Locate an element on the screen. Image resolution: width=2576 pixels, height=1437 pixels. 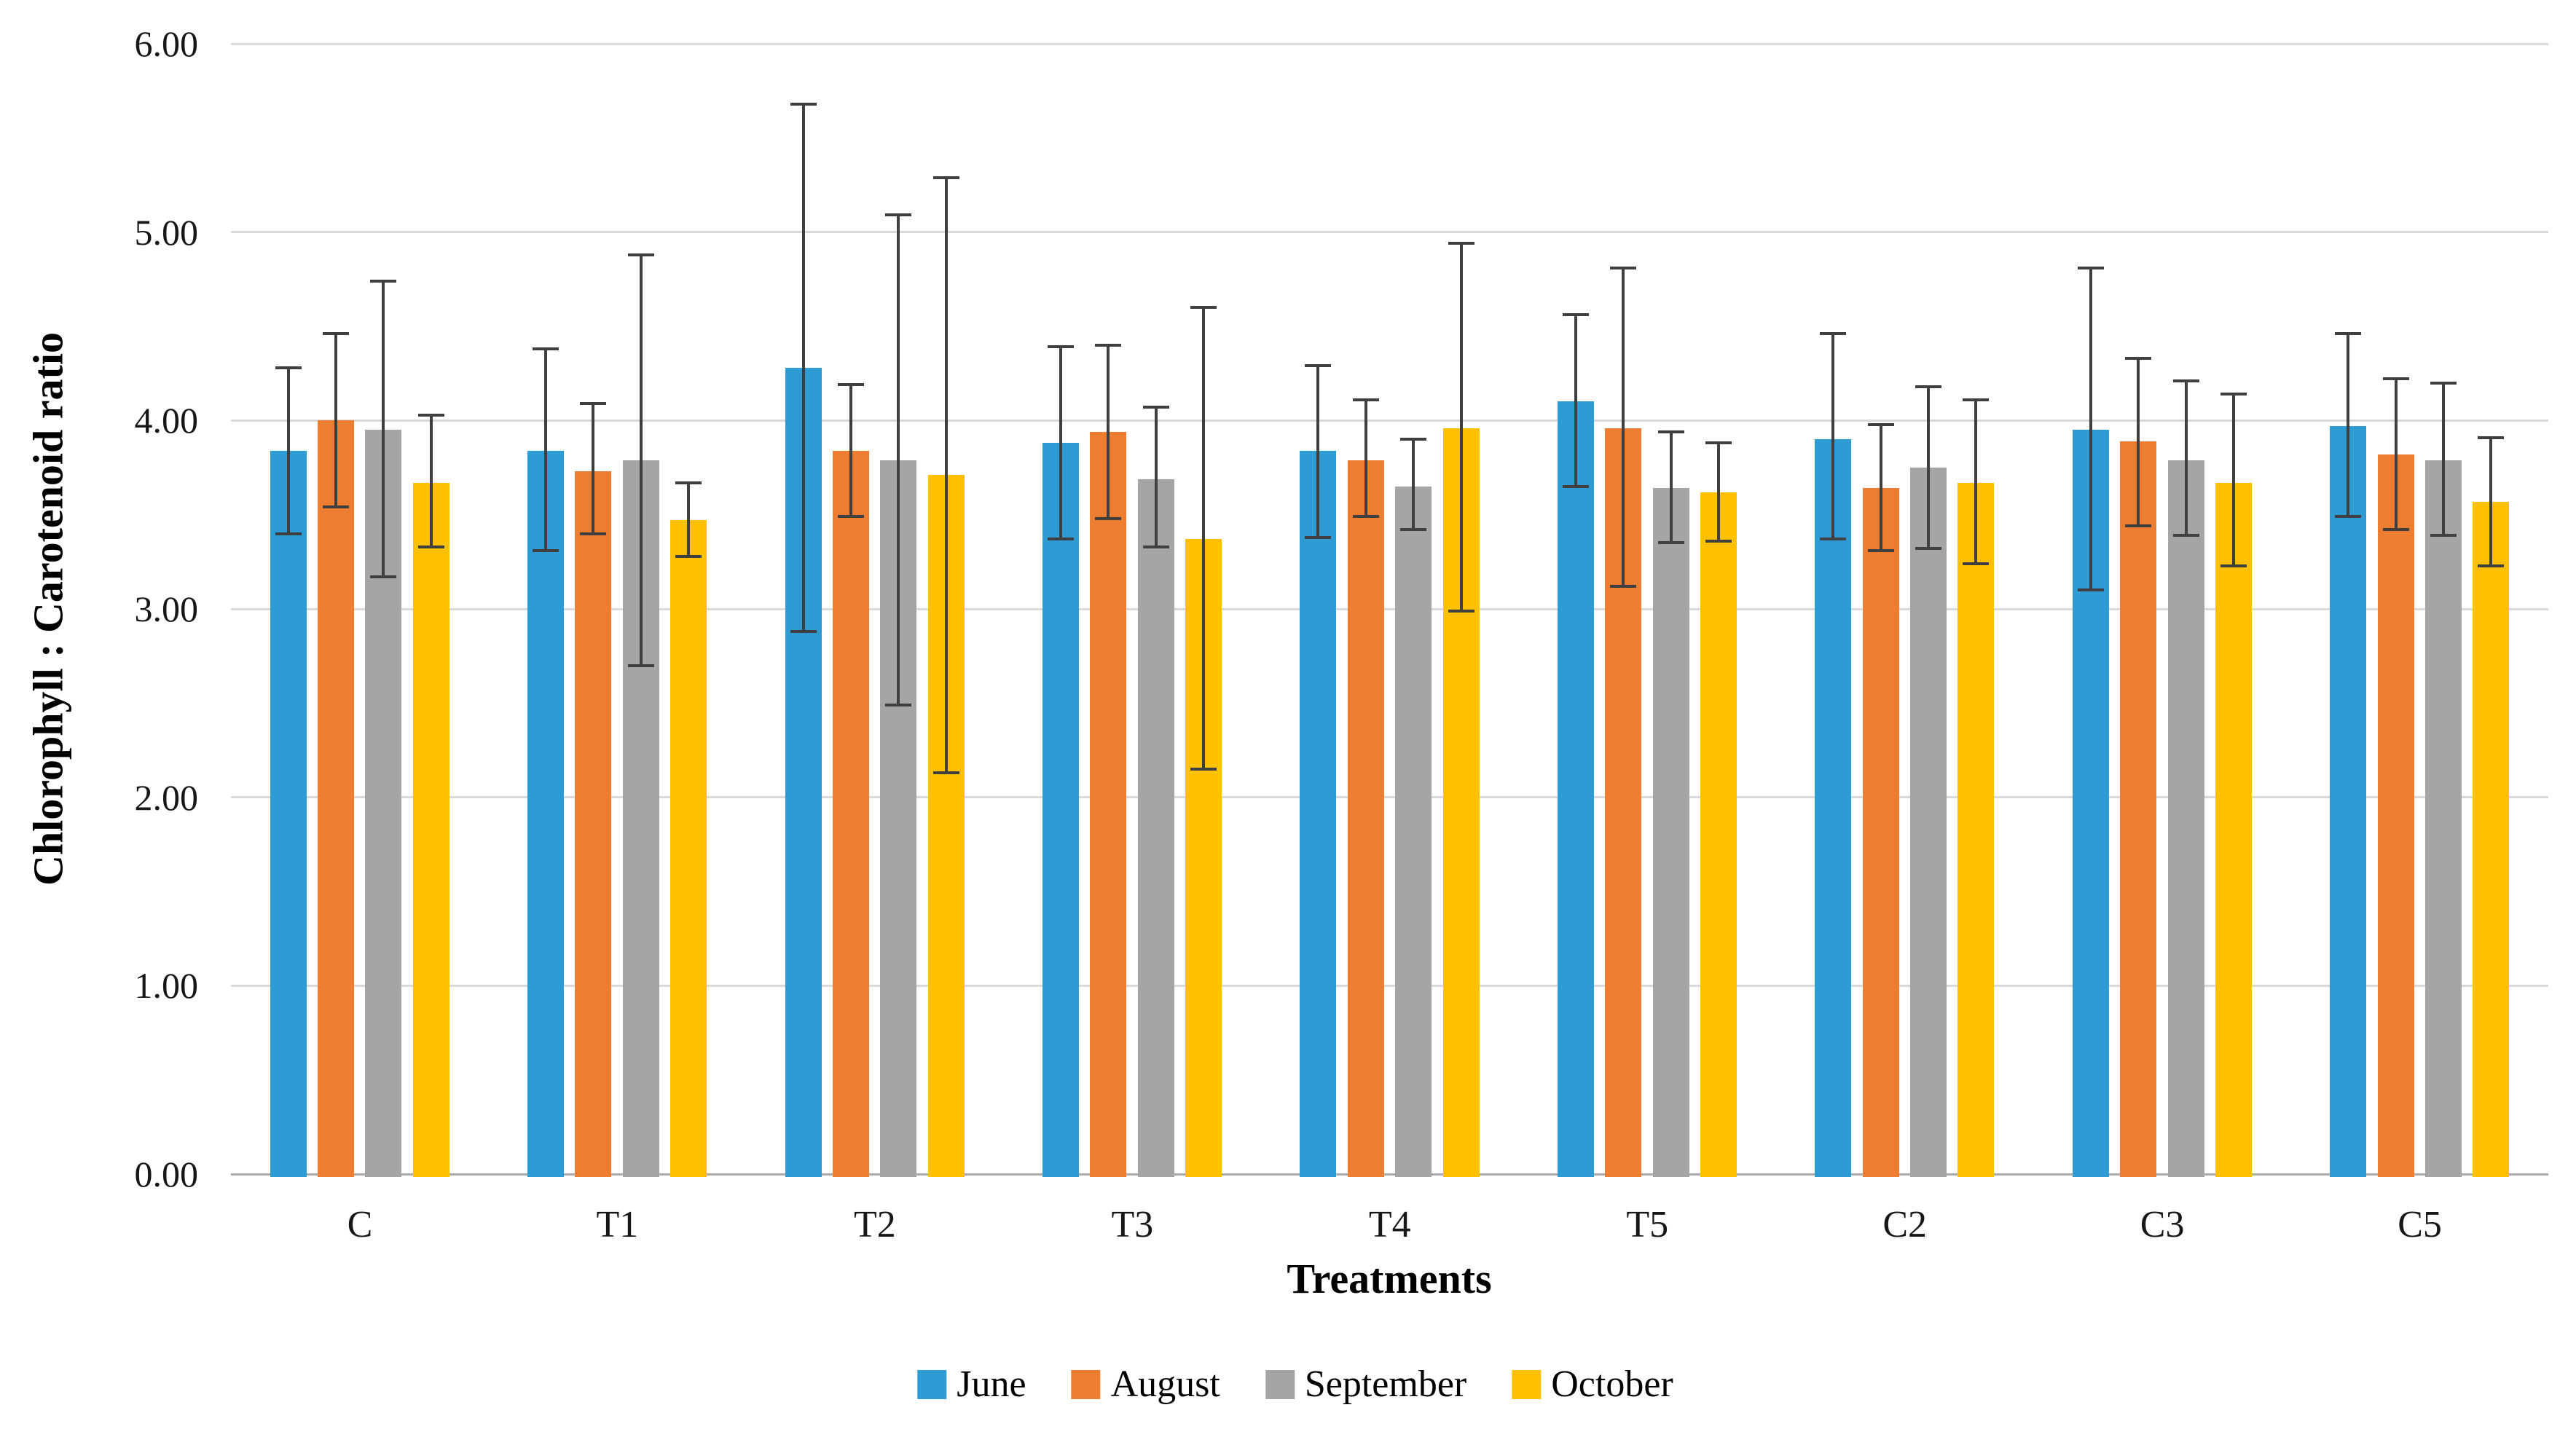
bar-august-C5 is located at coordinates (2395, 815).